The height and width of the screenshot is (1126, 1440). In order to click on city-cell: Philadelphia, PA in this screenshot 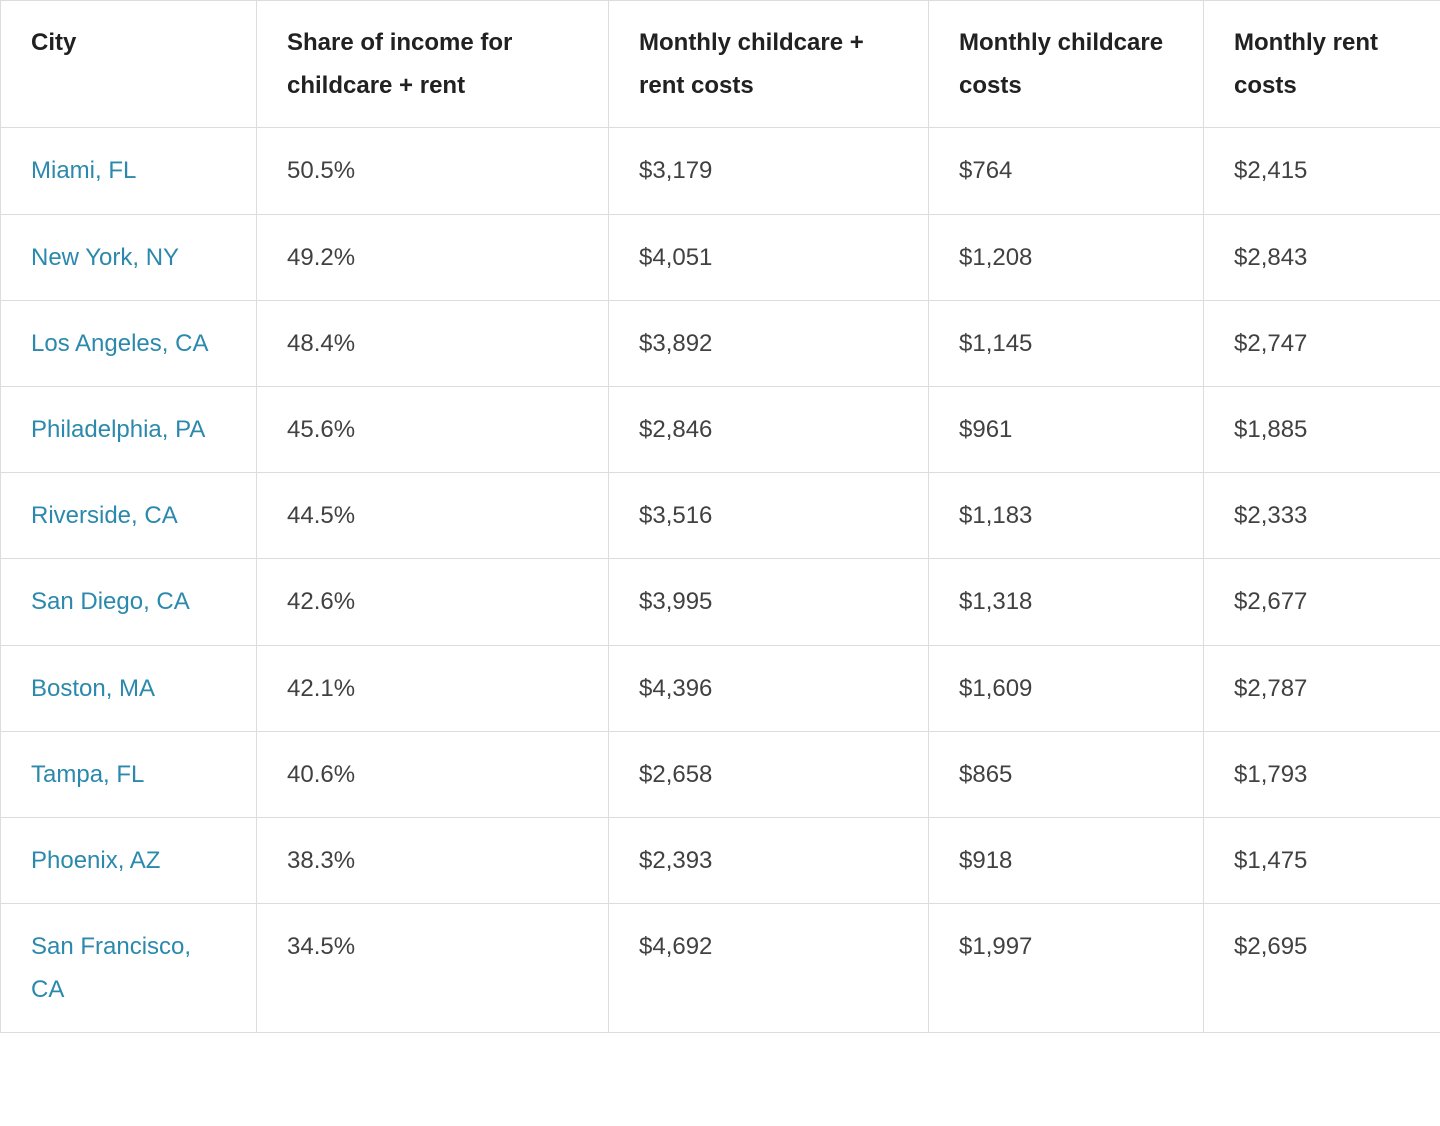, I will do `click(128, 429)`.